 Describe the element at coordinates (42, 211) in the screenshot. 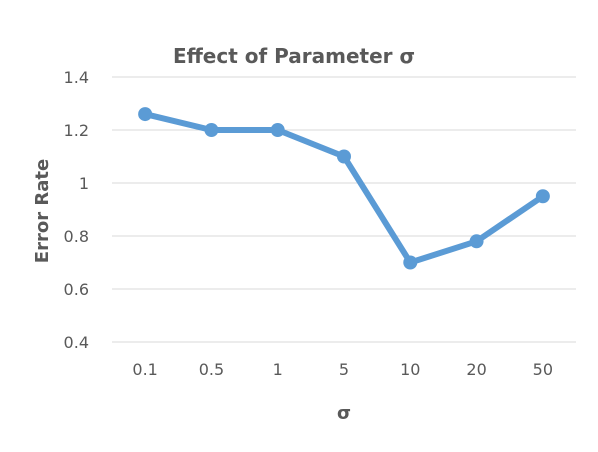

I see `y-axis-label: Error Rate` at that location.